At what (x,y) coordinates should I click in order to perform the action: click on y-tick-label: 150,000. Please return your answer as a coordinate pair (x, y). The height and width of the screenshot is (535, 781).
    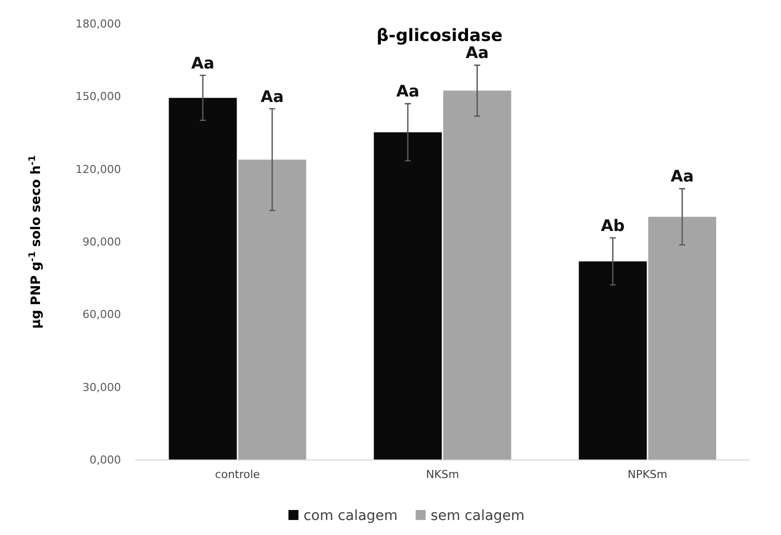
    Looking at the image, I should click on (98, 97).